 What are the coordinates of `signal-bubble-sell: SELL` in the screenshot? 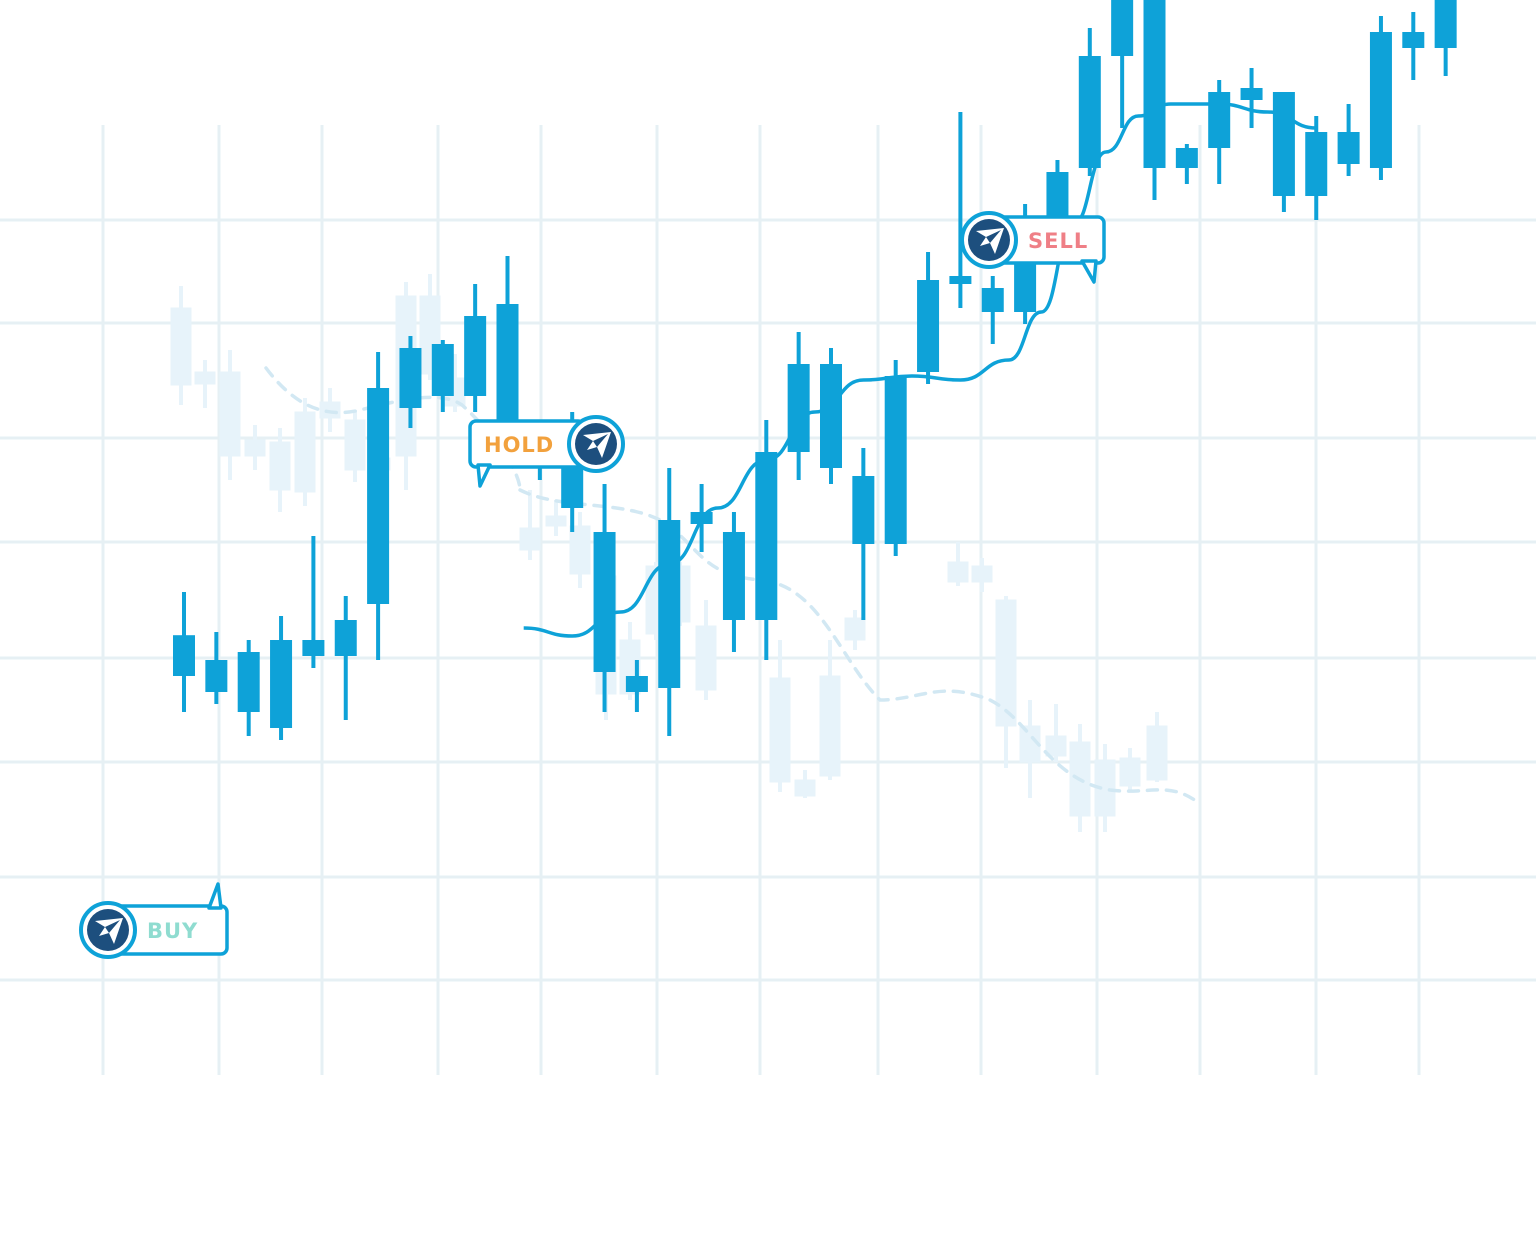 It's located at (1033, 247).